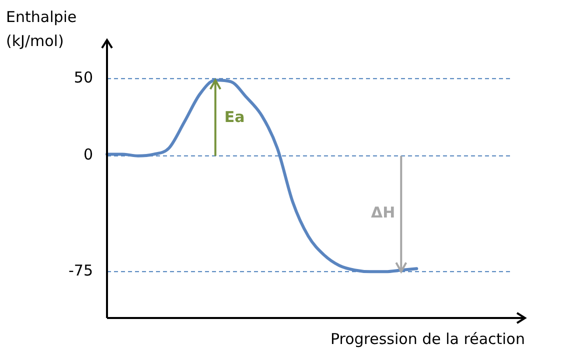 This screenshot has width=575, height=359. What do you see at coordinates (383, 213) in the screenshot?
I see `annotation: ΔH` at bounding box center [383, 213].